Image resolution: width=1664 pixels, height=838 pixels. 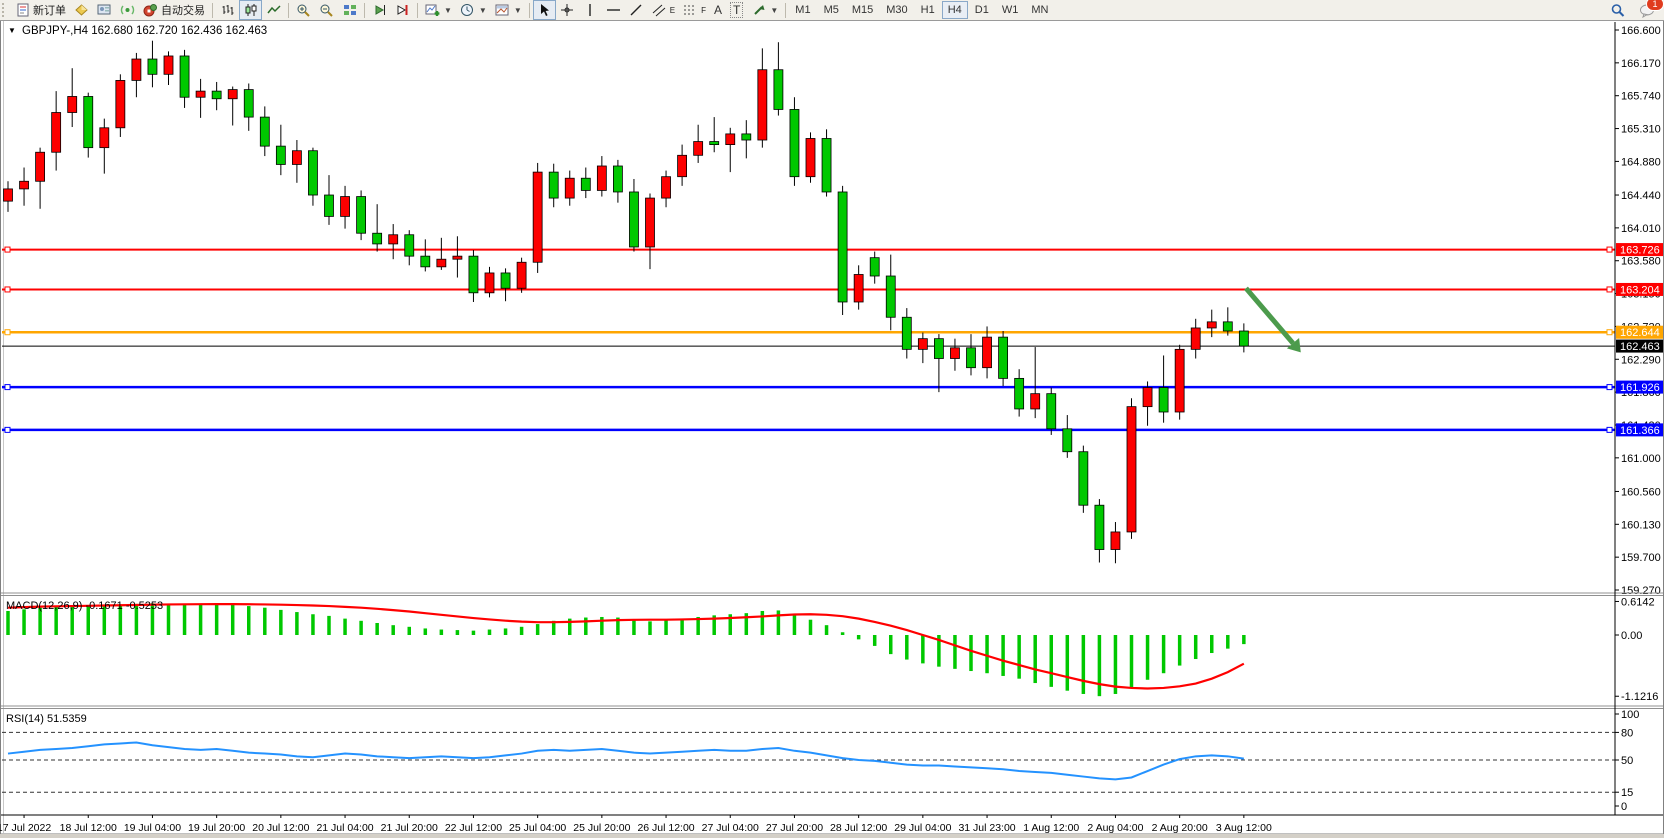 I want to click on chart-shift-button, so click(x=402, y=10).